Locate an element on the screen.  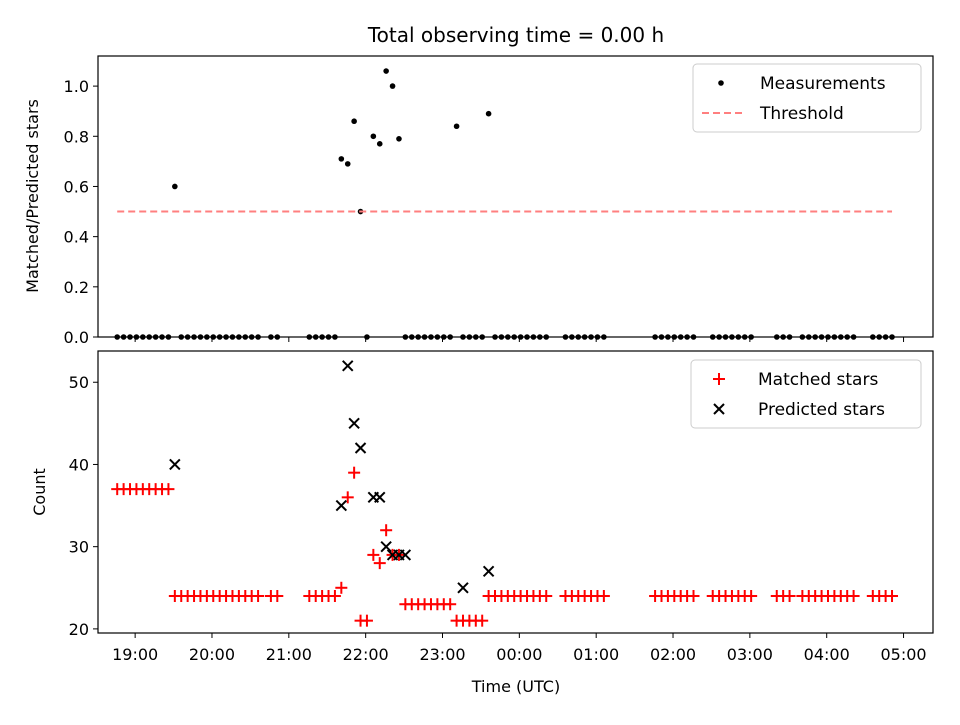
count-legend-box is located at coordinates (806, 394).